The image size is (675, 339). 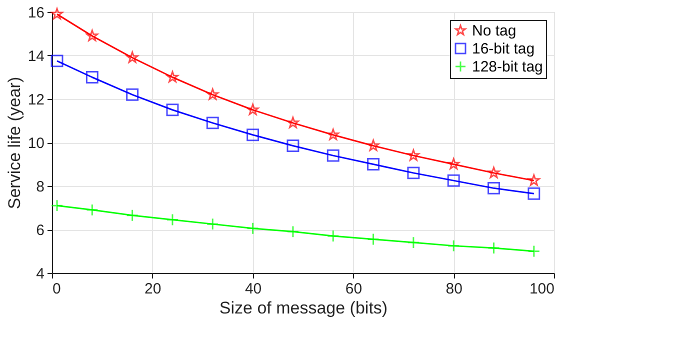 What do you see at coordinates (56, 289) in the screenshot?
I see `x-tick-label: 0` at bounding box center [56, 289].